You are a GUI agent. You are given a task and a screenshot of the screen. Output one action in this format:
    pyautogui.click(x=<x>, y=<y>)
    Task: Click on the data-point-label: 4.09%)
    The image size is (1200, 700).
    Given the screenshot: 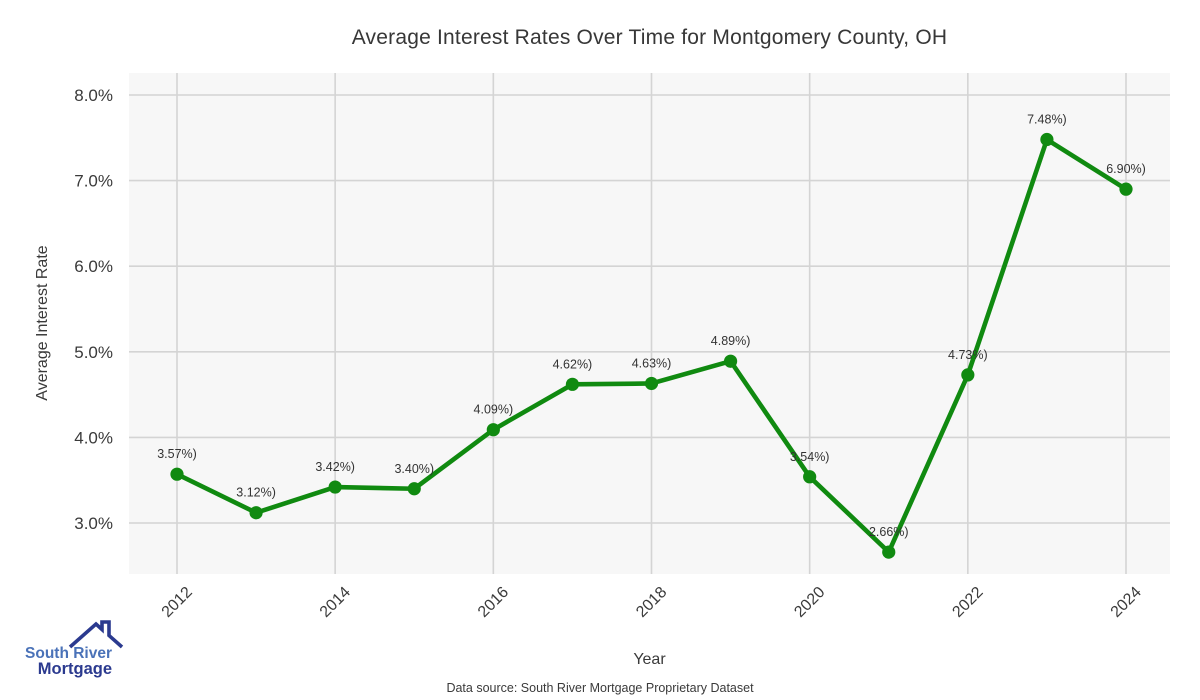 What is the action you would take?
    pyautogui.click(x=494, y=410)
    